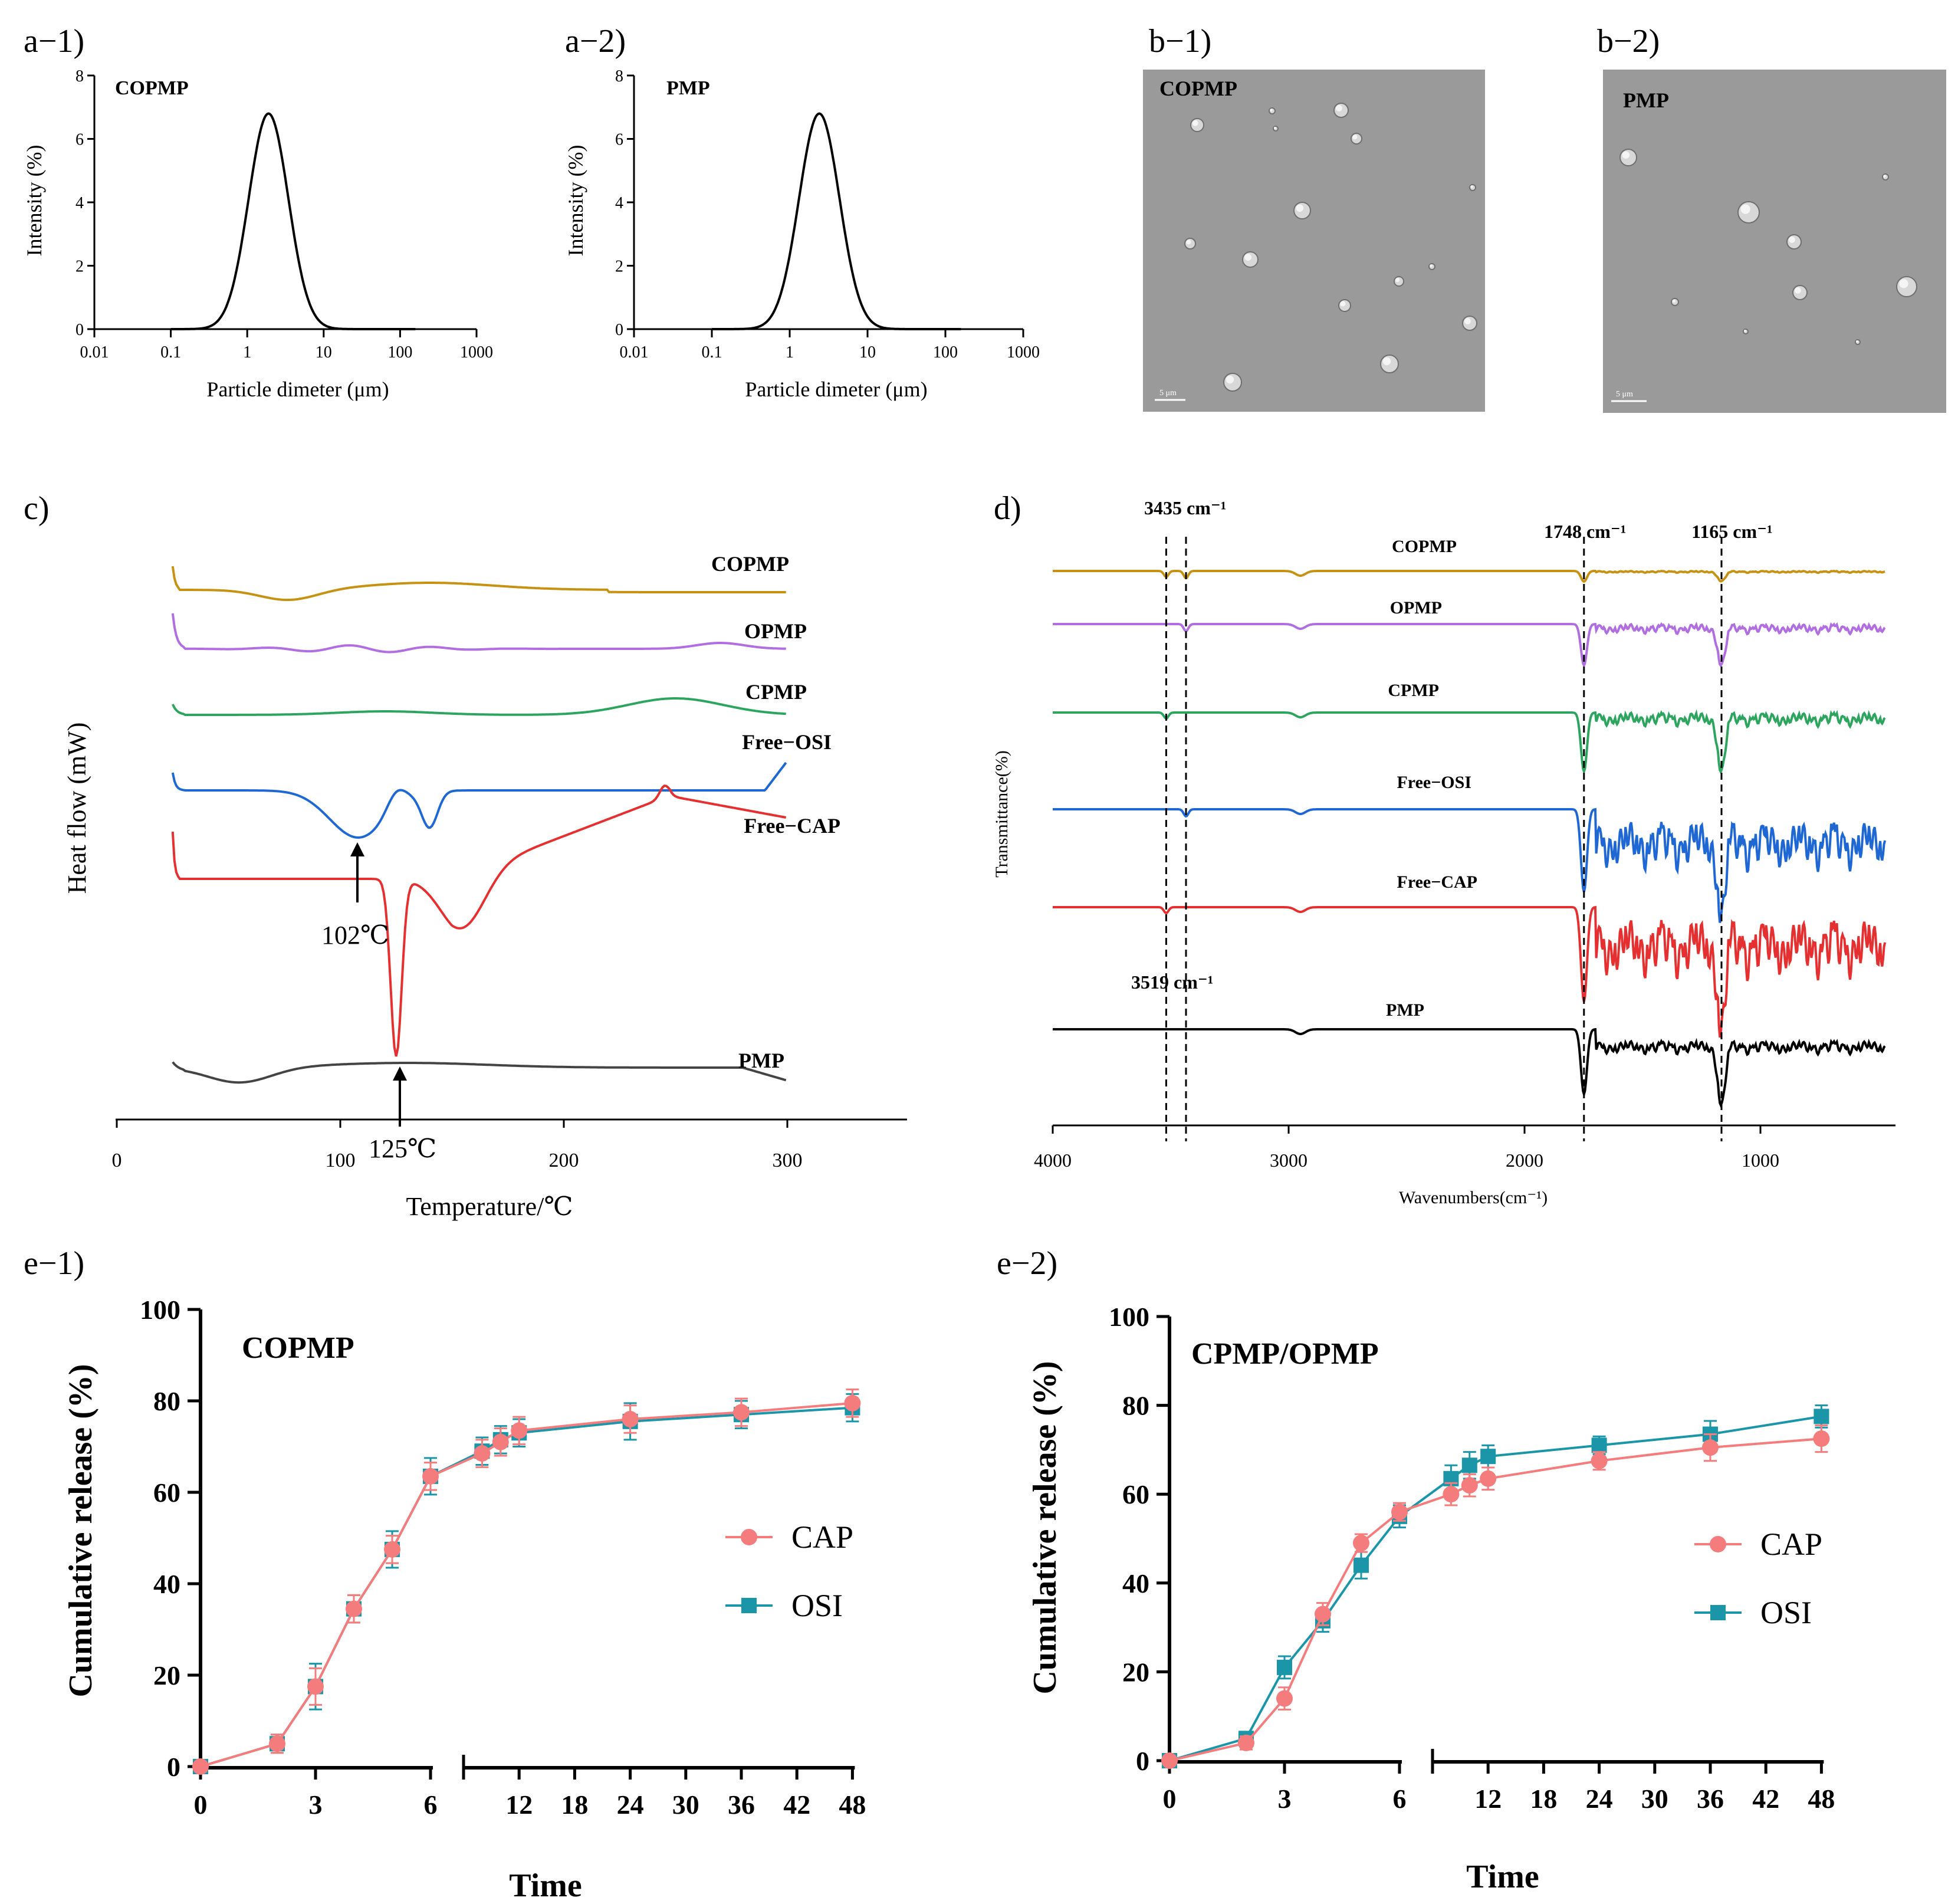 Image resolution: width=1958 pixels, height=1904 pixels. I want to click on panel-label-a1: a−1), so click(54, 41).